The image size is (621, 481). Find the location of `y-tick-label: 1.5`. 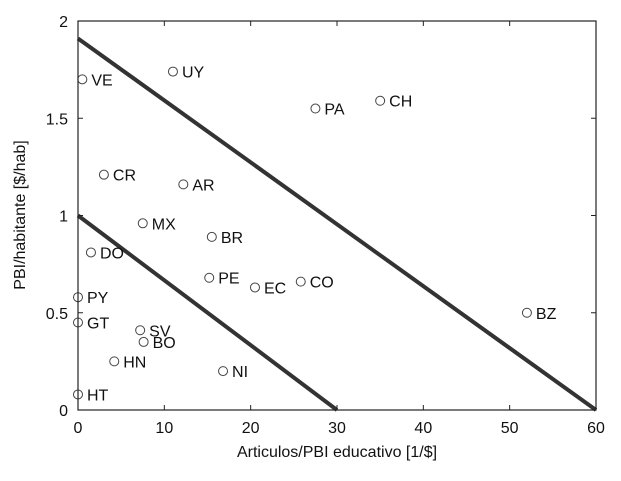

y-tick-label: 1.5 is located at coordinates (57, 119).